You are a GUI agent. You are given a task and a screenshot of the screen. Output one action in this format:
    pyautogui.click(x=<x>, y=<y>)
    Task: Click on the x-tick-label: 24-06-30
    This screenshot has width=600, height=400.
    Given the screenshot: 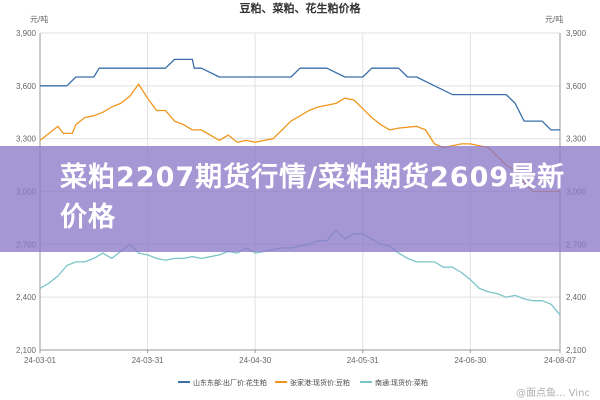 What is the action you would take?
    pyautogui.click(x=470, y=360)
    